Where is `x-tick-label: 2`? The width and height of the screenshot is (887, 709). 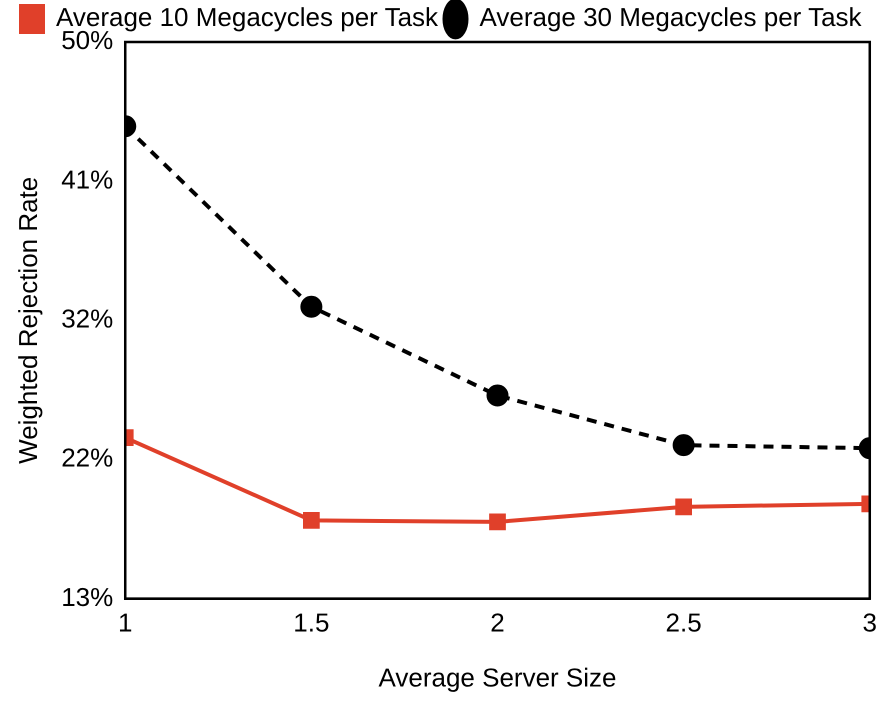
x-tick-label: 2 is located at coordinates (497, 622).